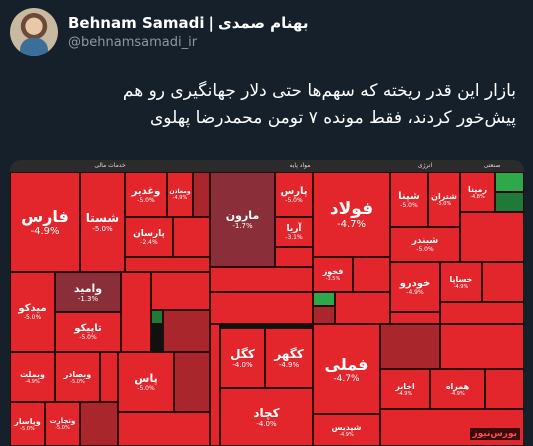 The image size is (533, 446). What do you see at coordinates (102, 218) in the screenshot?
I see `cell-name: شستا` at bounding box center [102, 218].